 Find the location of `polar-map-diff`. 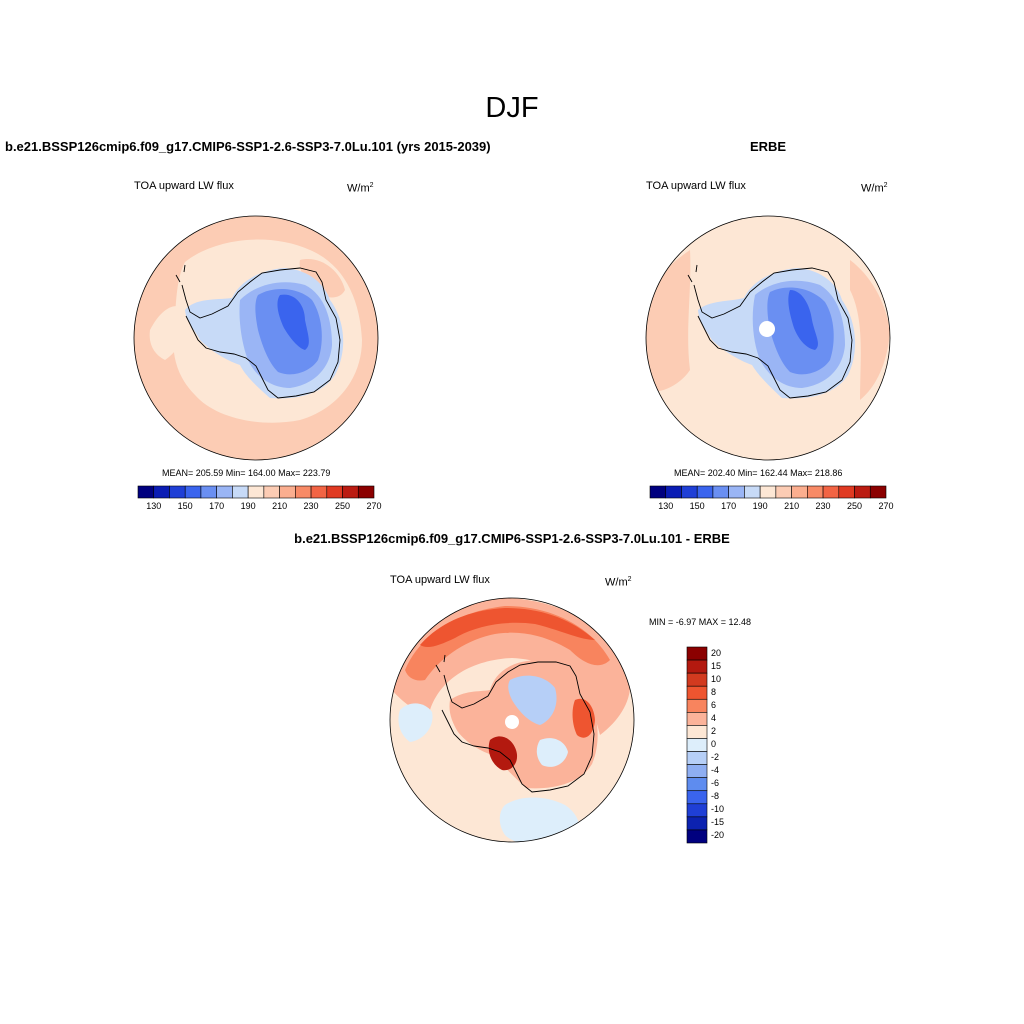

polar-map-diff is located at coordinates (512, 720).